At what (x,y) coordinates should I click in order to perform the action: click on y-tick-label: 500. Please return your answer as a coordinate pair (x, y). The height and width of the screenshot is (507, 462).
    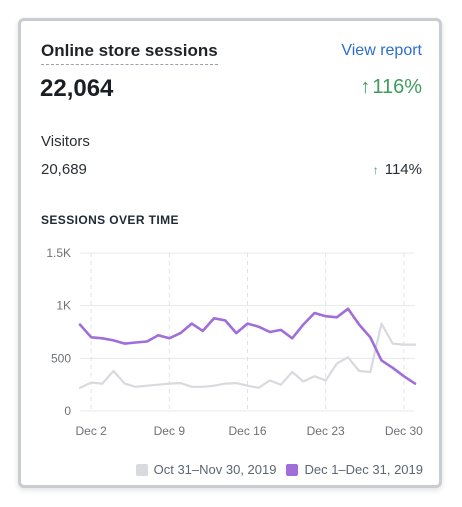
    Looking at the image, I should click on (61, 358).